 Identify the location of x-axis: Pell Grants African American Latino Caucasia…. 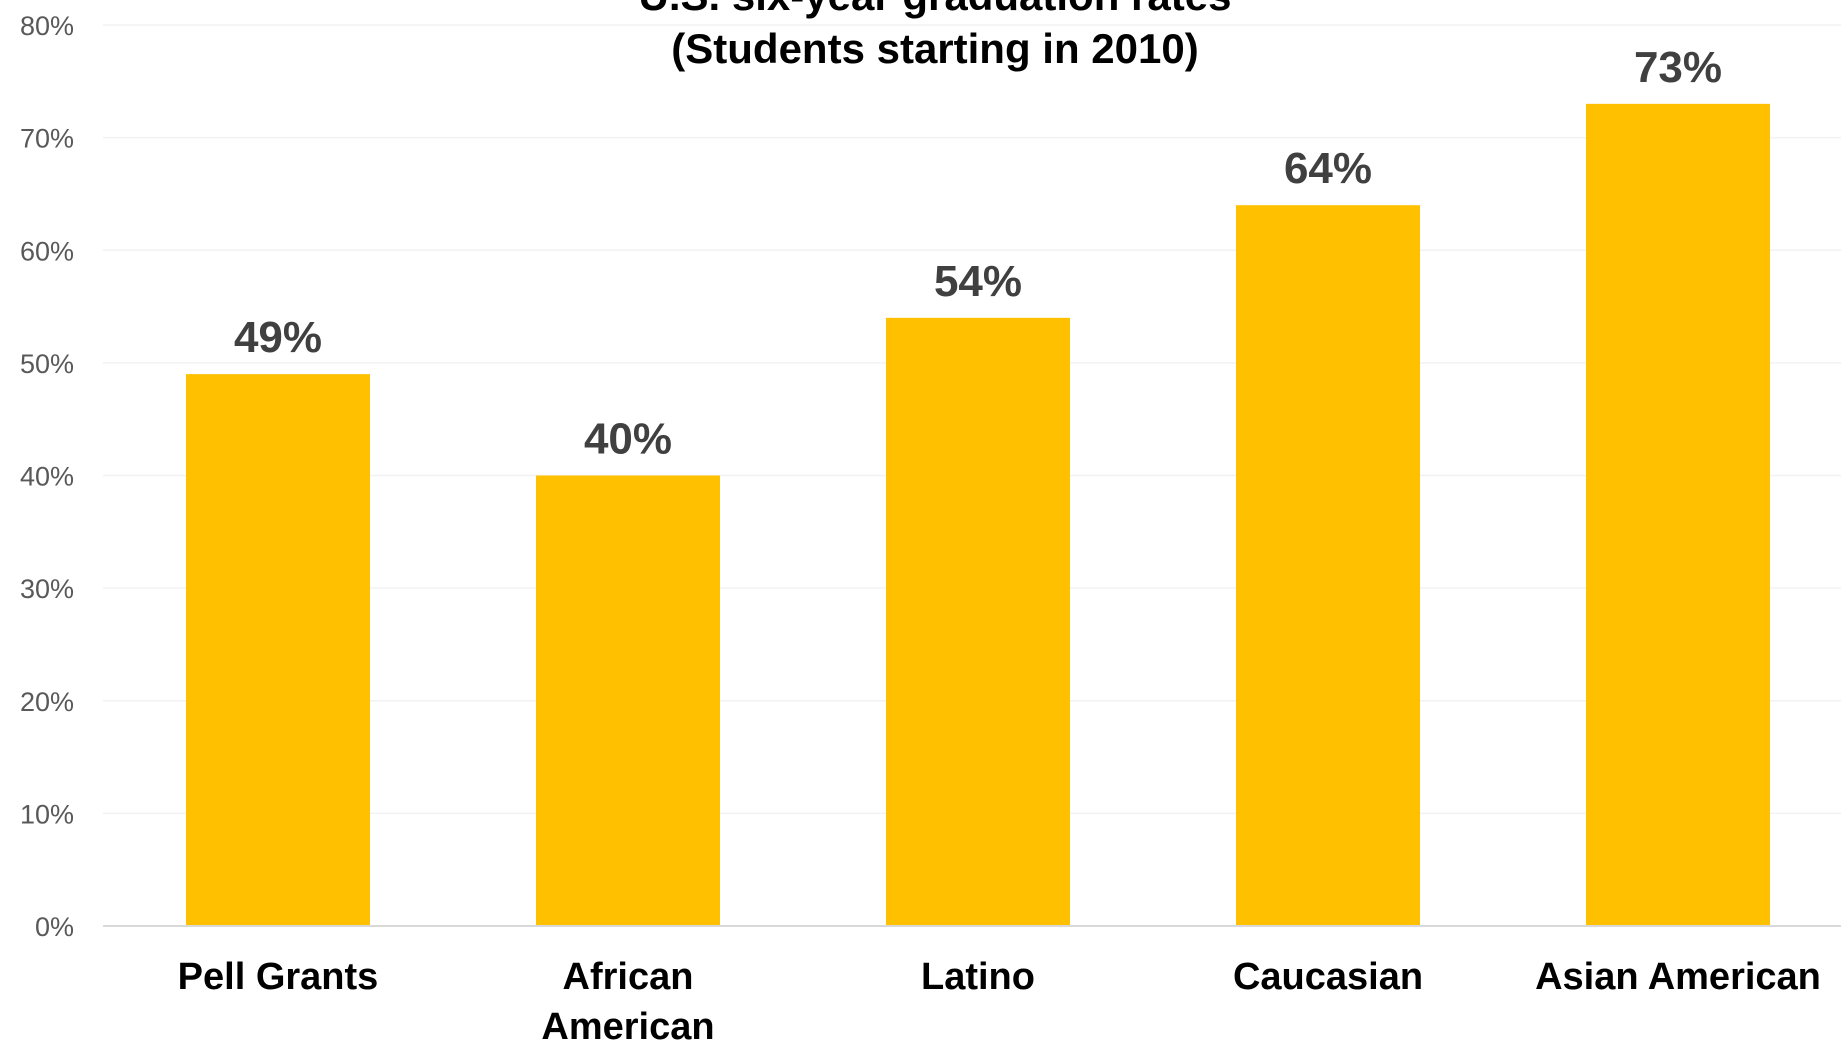
(999, 999).